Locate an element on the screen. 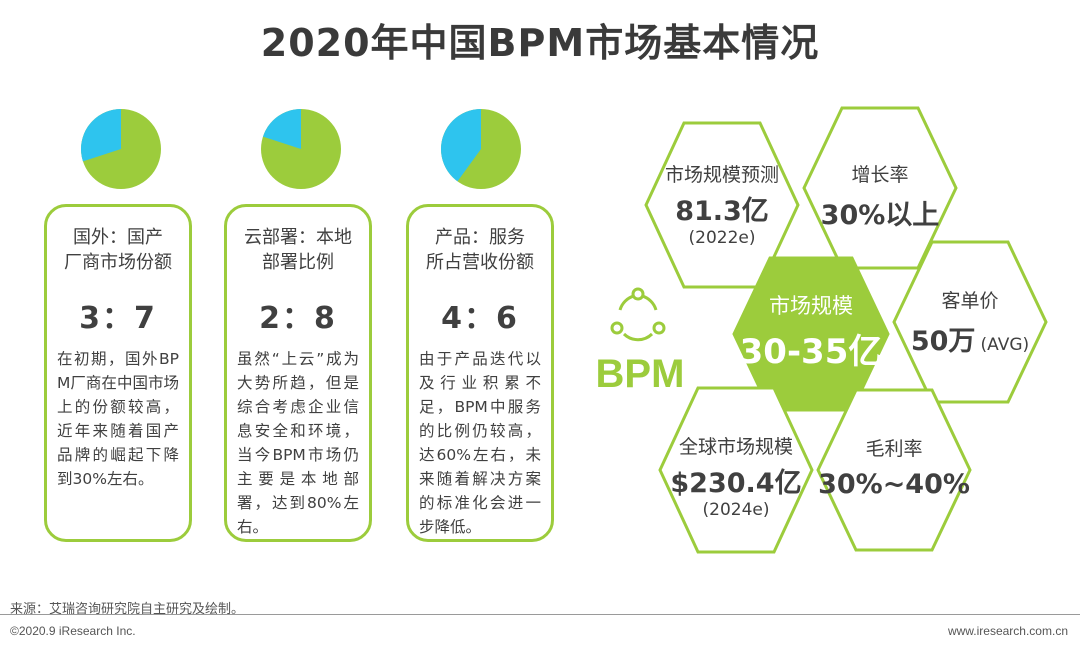  hex-value: 50万 is located at coordinates (943, 341).